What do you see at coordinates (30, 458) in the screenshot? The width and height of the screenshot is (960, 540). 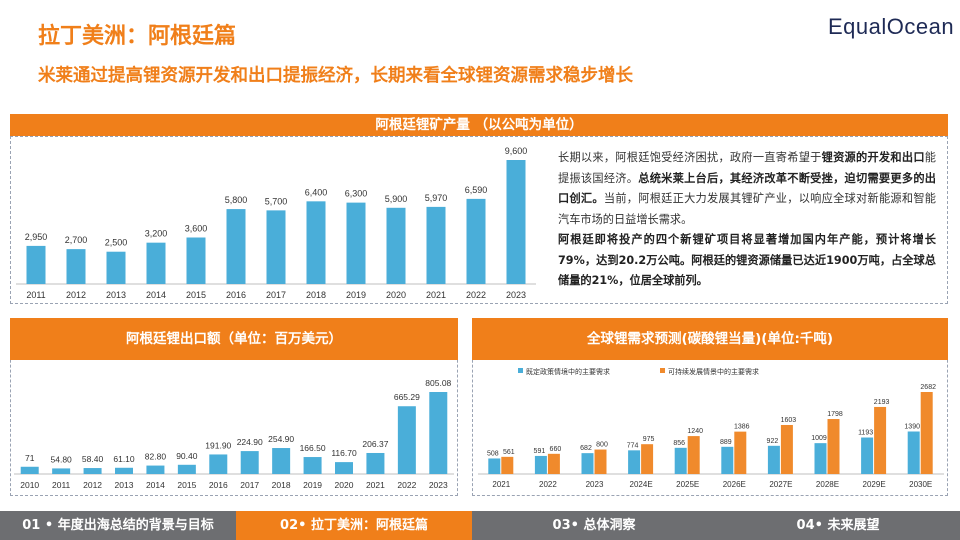 I see `value-label-2010: 71` at bounding box center [30, 458].